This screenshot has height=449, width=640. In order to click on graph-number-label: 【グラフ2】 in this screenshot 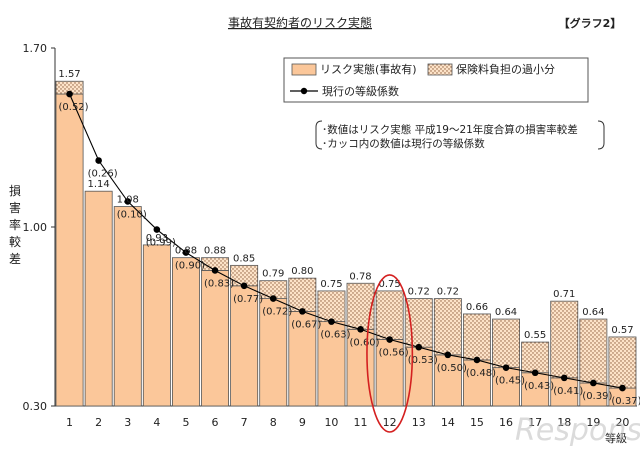, I will do `click(590, 23)`.